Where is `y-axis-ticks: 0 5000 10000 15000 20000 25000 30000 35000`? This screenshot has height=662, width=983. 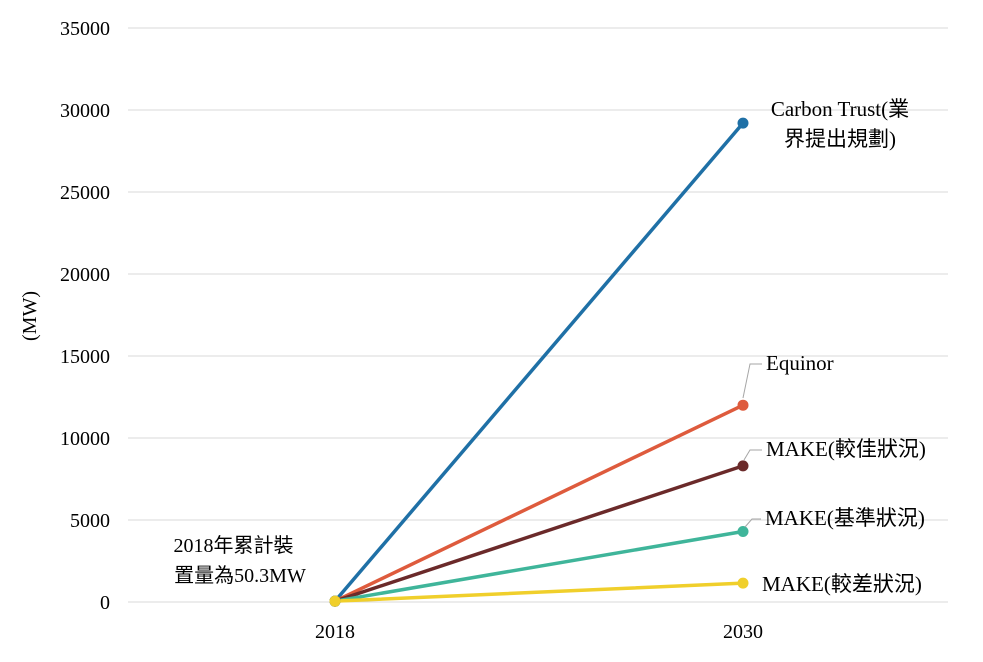
y-axis-ticks: 0 5000 10000 15000 20000 25000 30000 35000 is located at coordinates (85, 316).